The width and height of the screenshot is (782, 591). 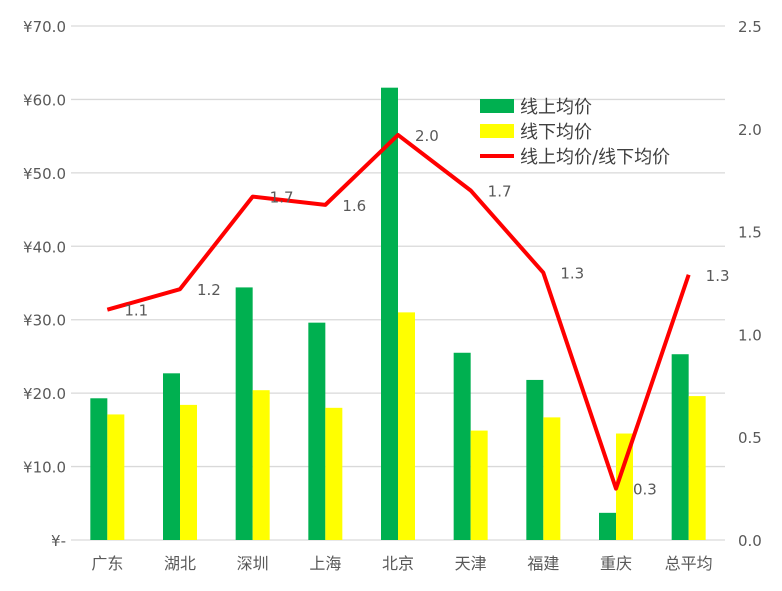 I want to click on legend-swatch-online, so click(x=497, y=106).